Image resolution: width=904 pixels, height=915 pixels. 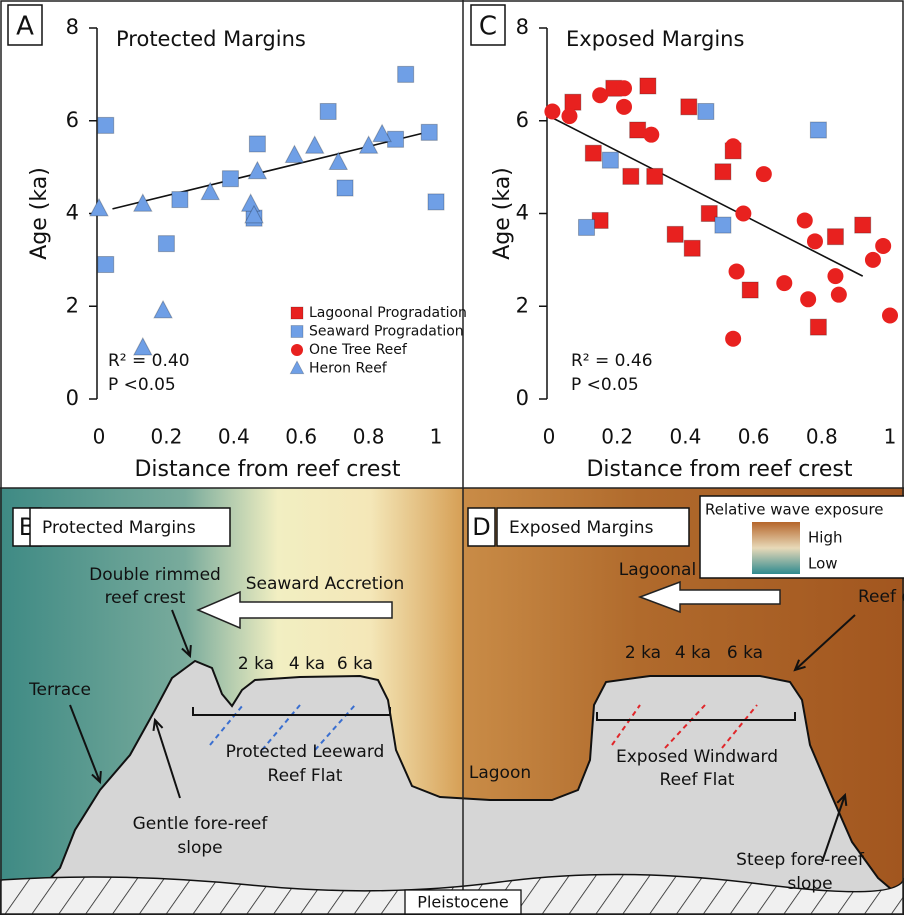 What do you see at coordinates (502, 213) in the screenshot?
I see `y-axis-title: Age (ka)` at bounding box center [502, 213].